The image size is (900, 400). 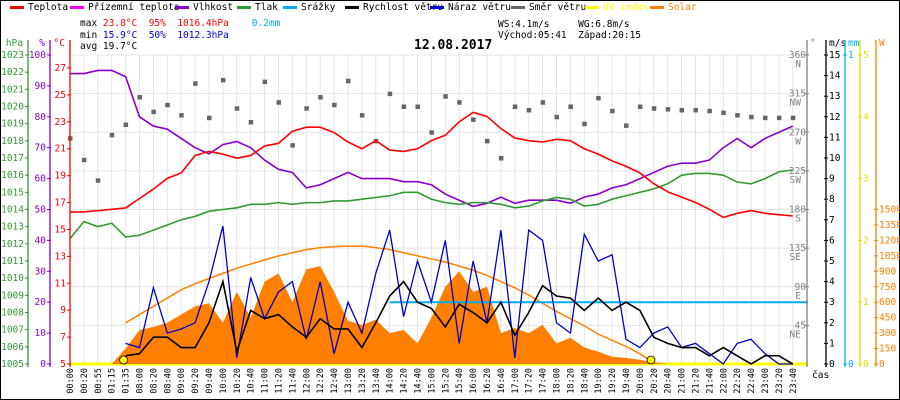 I want to click on x-tick-label: 01:35, so click(x=127, y=381).